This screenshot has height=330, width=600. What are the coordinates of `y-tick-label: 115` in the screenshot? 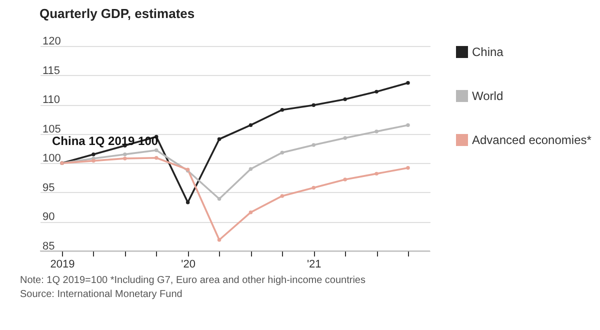 It's located at (51, 70).